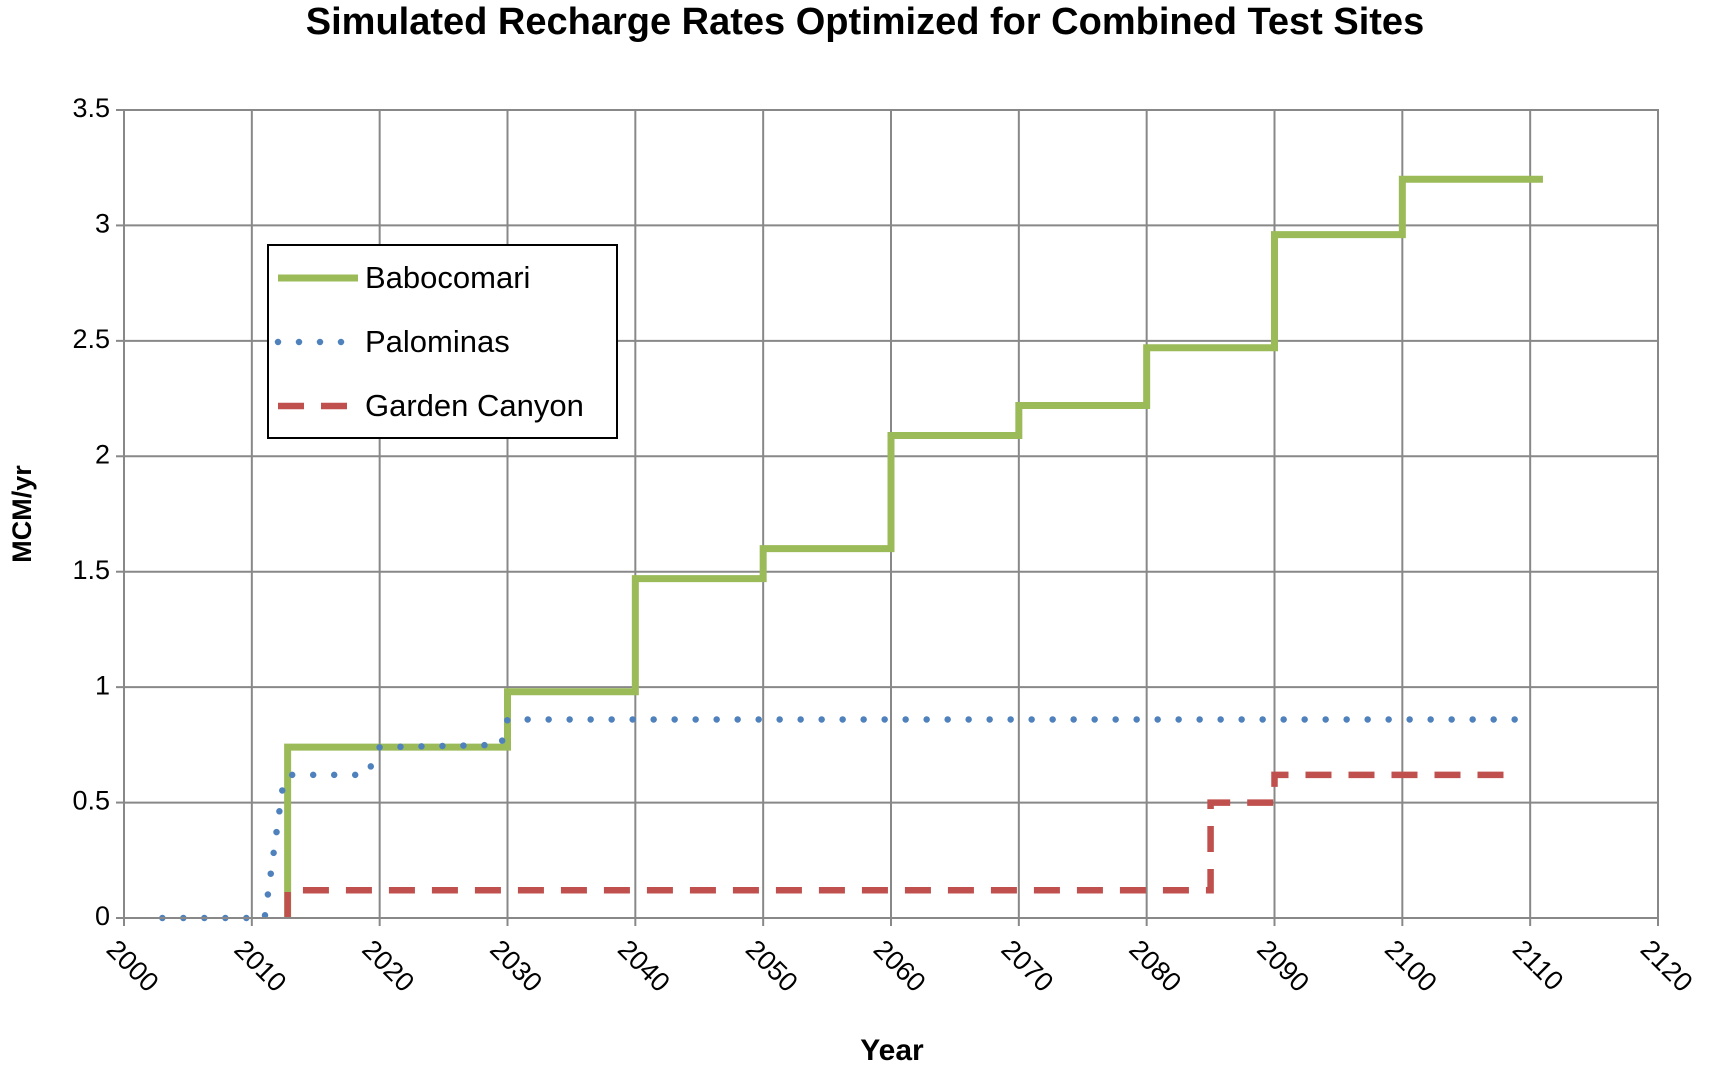  What do you see at coordinates (1155, 966) in the screenshot?
I see `x-tick-label: 2080` at bounding box center [1155, 966].